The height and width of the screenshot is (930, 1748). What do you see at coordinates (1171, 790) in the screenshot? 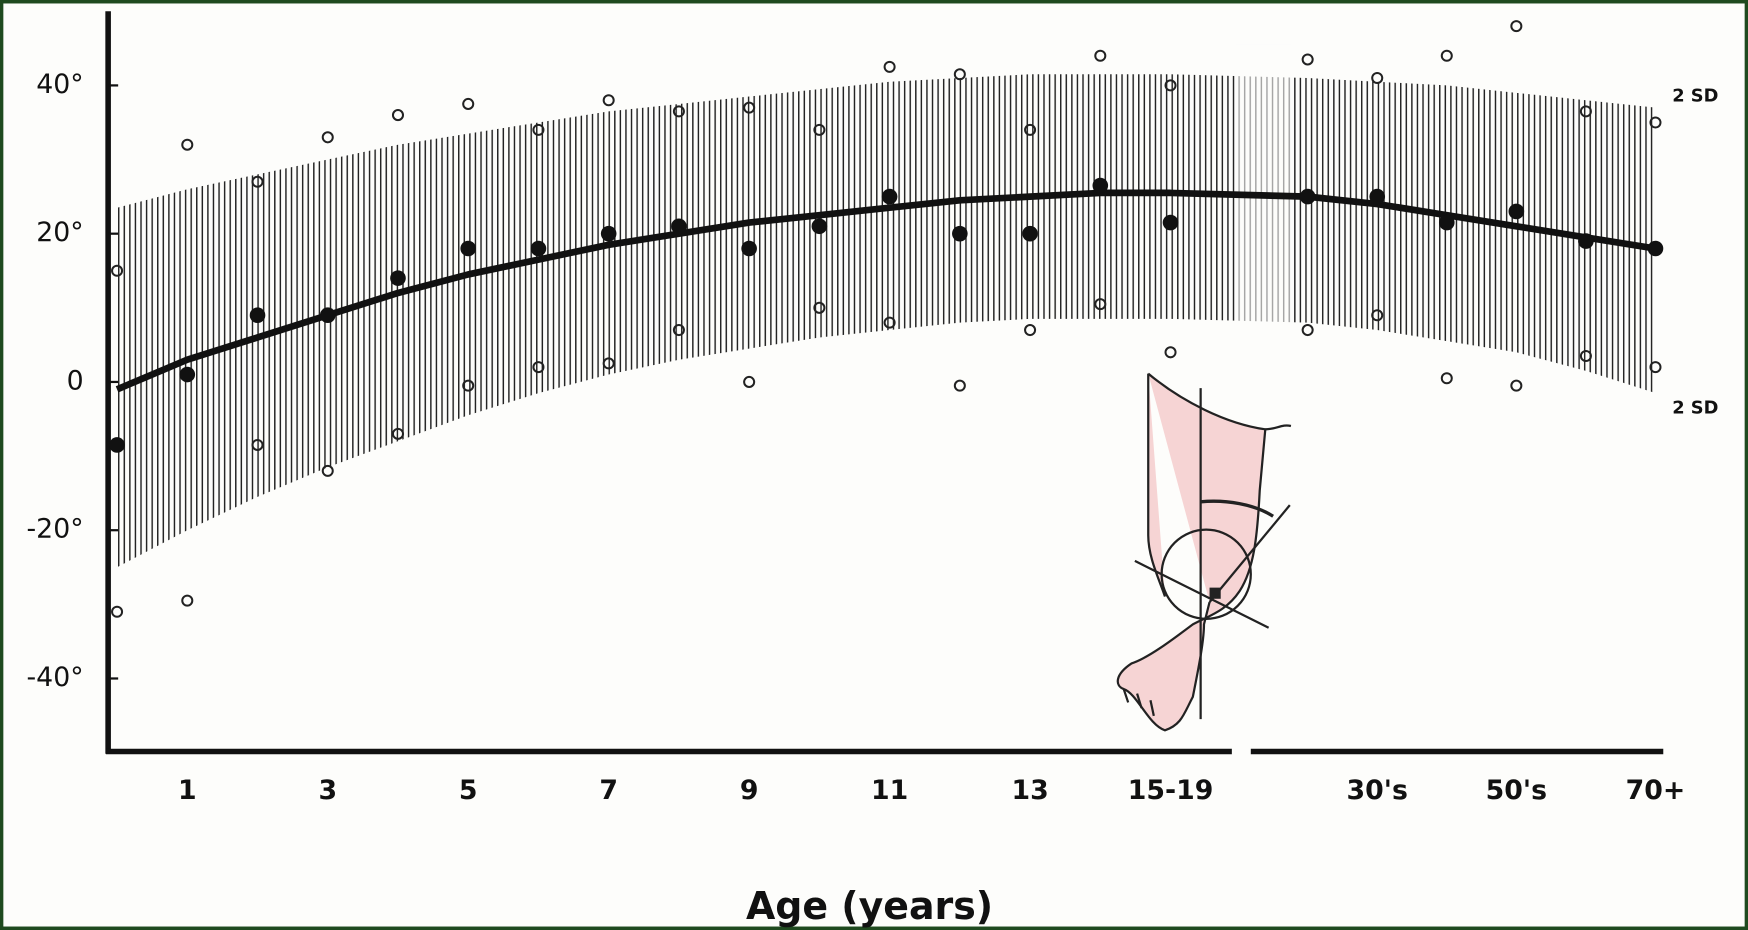
I see `x-tick-label: 15-19` at bounding box center [1171, 790].